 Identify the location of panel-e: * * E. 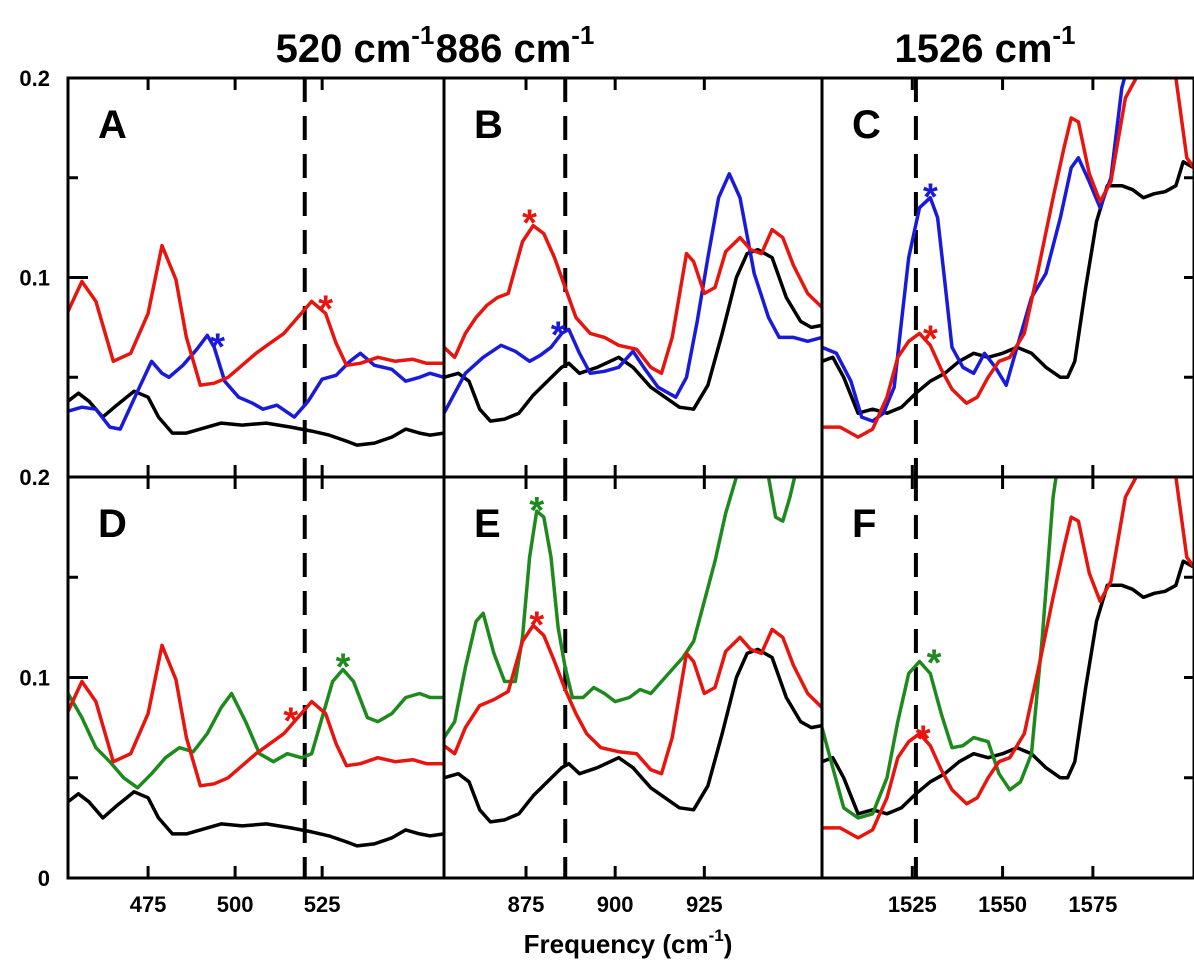
(633, 677).